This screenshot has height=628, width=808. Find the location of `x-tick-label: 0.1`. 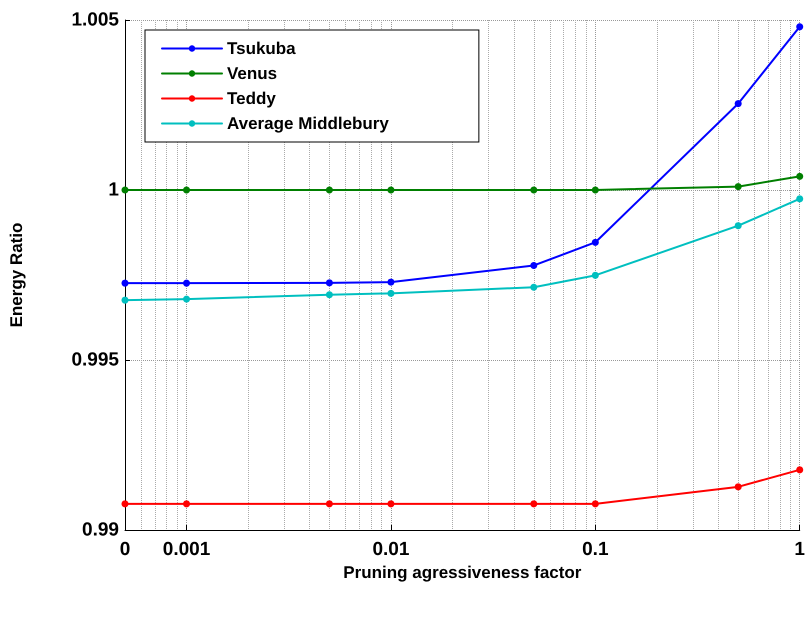

x-tick-label: 0.1 is located at coordinates (595, 549).